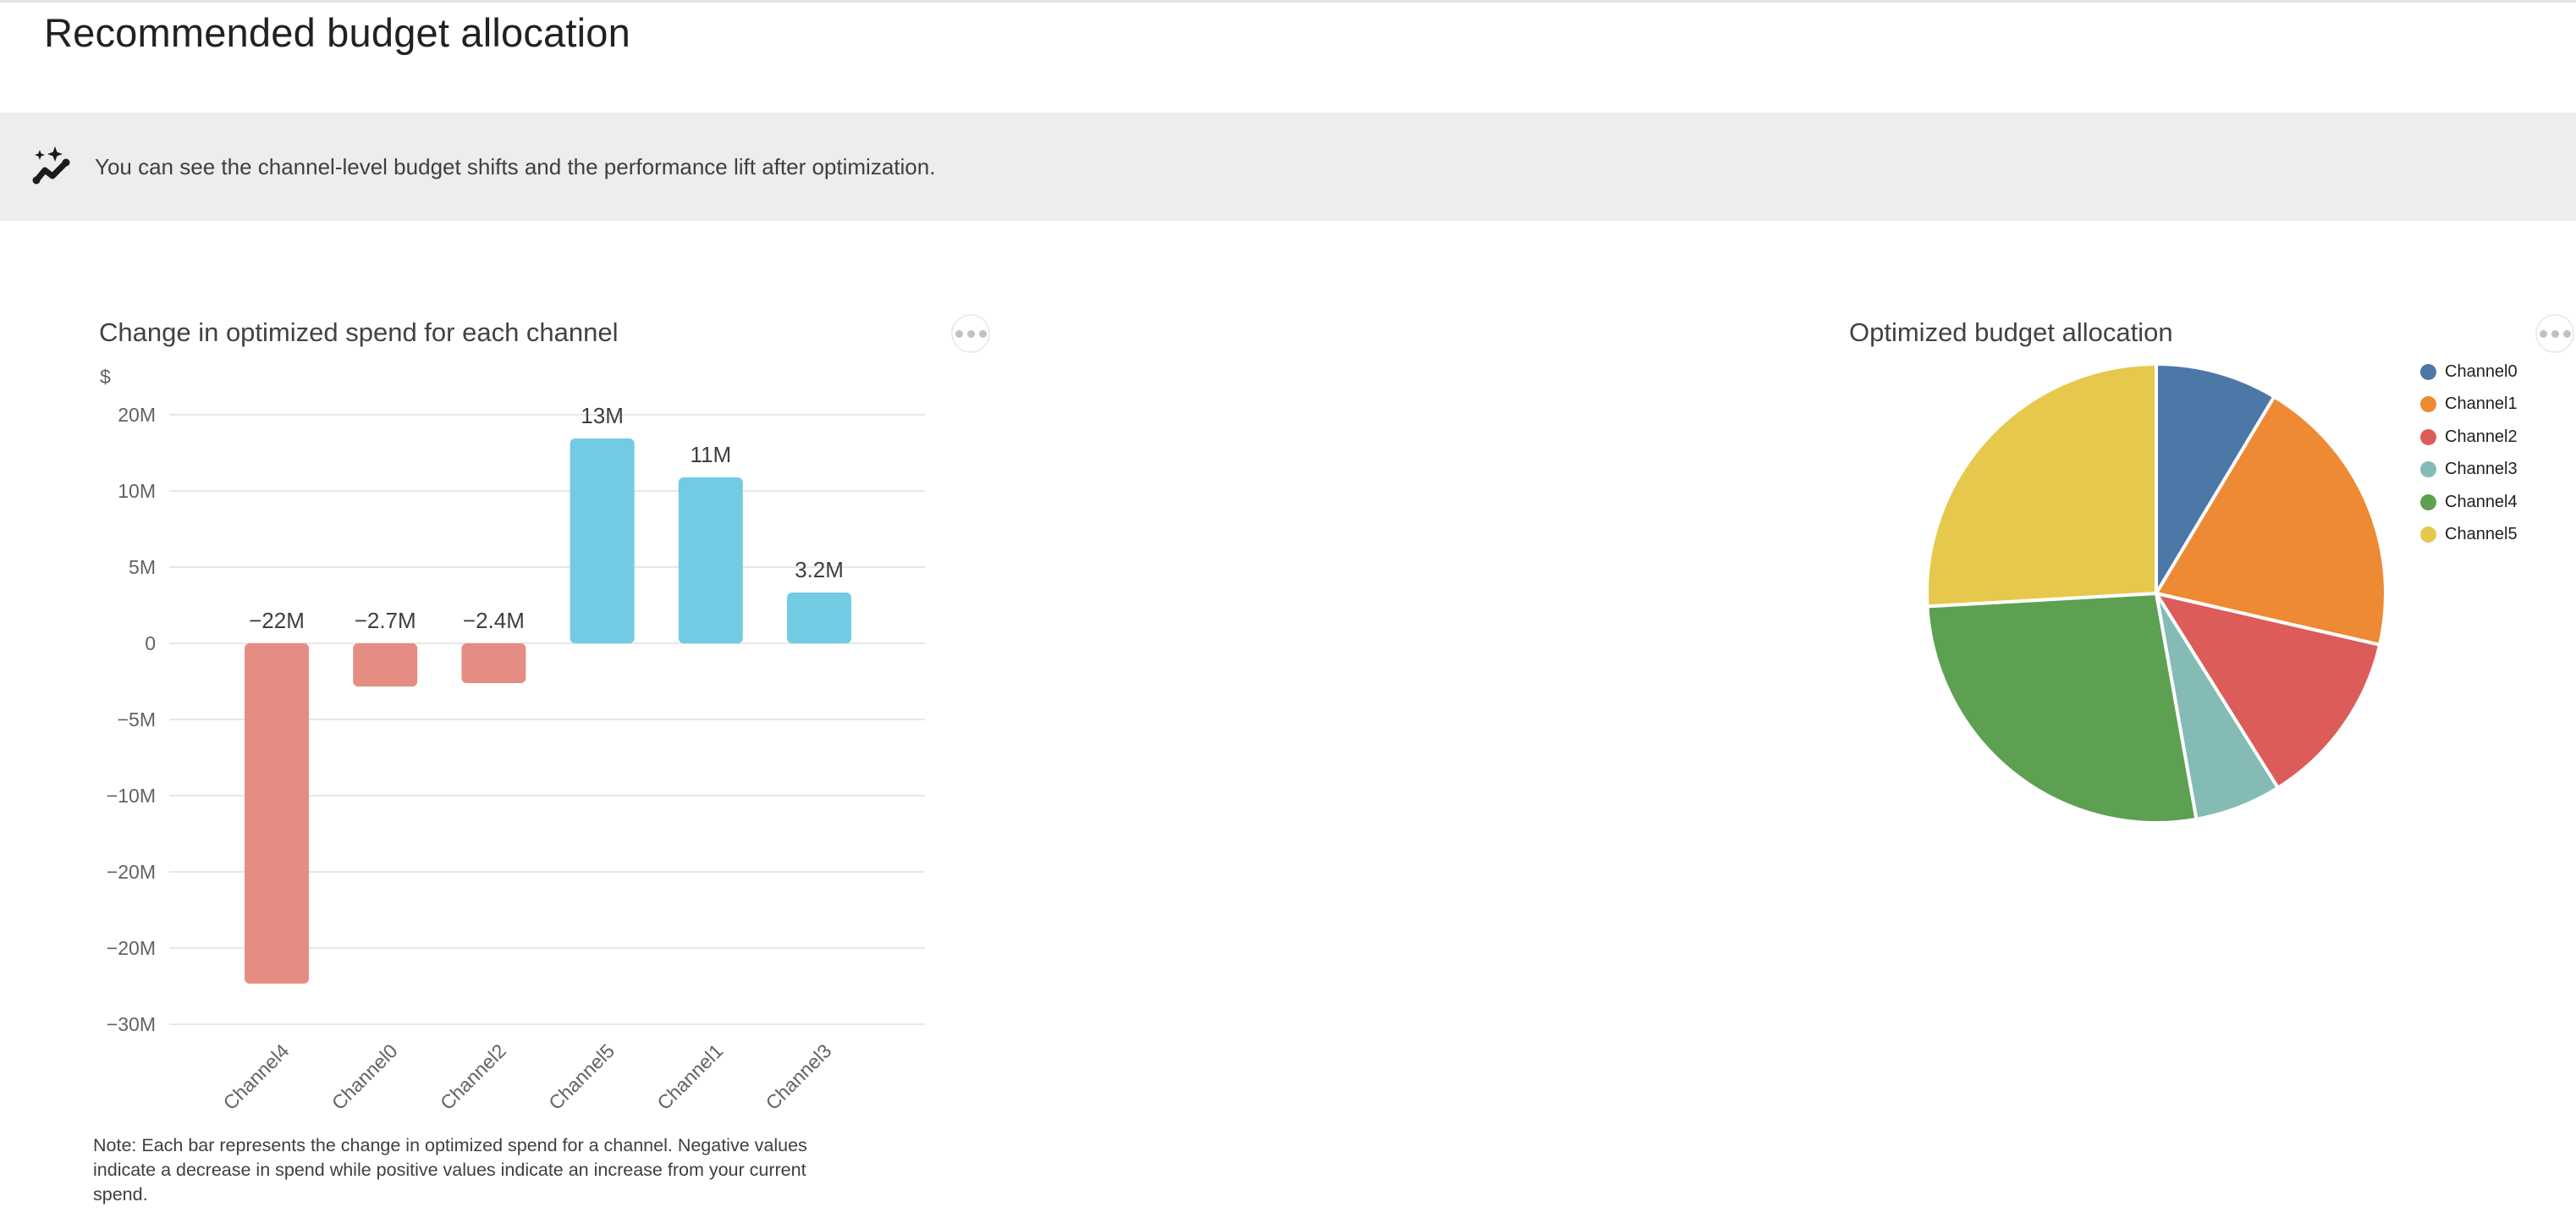  I want to click on pie-chart-title: Optimized budget allocation, so click(2011, 332).